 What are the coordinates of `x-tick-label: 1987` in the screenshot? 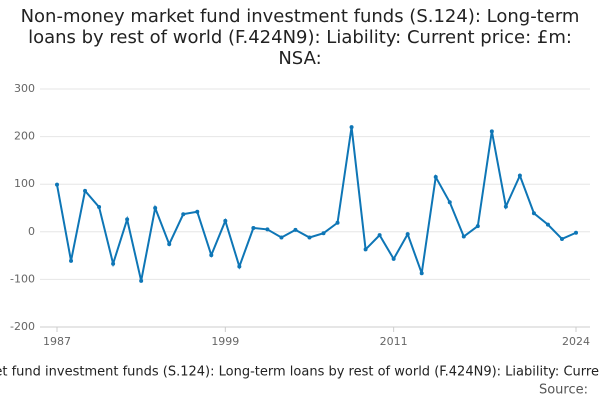 It's located at (57, 341).